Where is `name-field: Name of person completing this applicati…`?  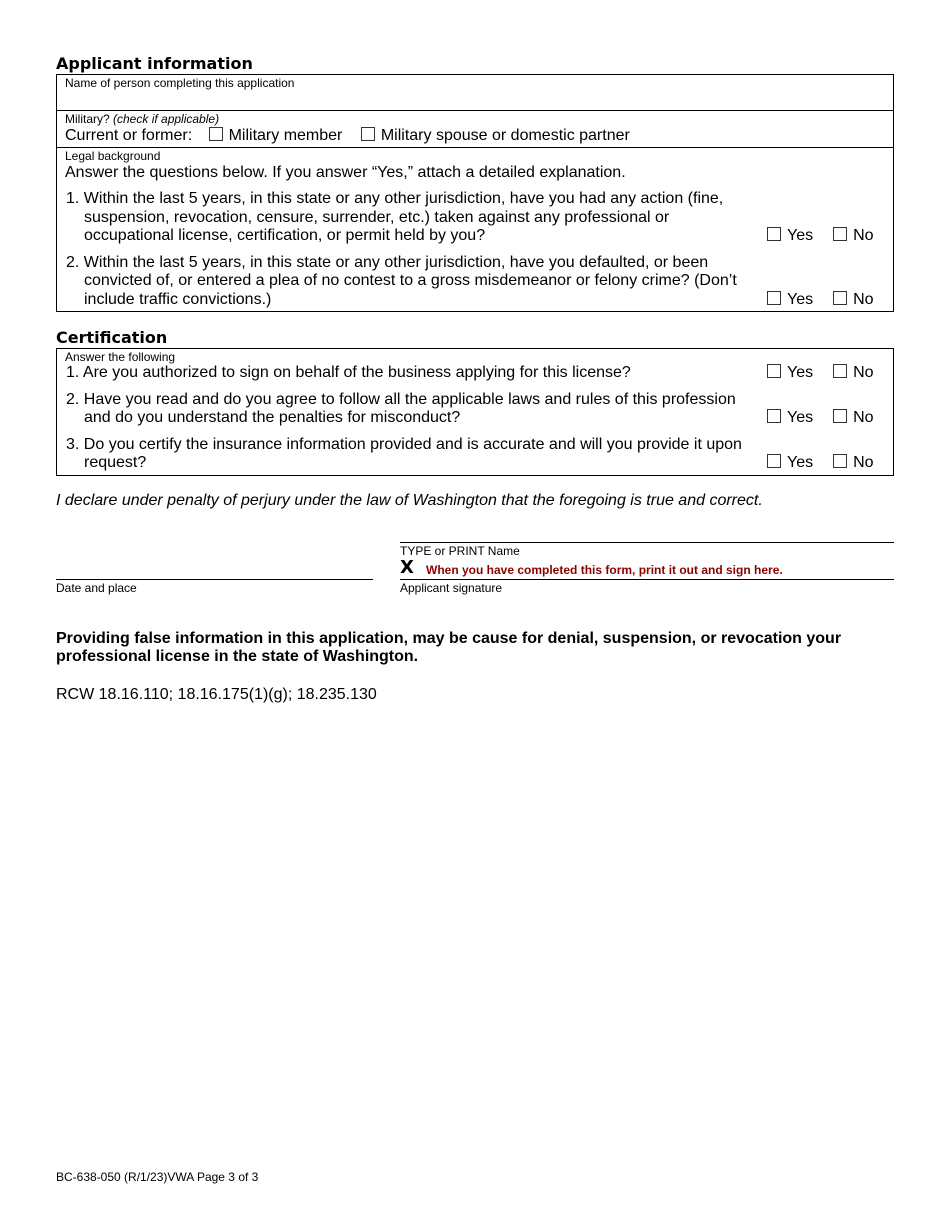 name-field: Name of person completing this applicati… is located at coordinates (475, 92).